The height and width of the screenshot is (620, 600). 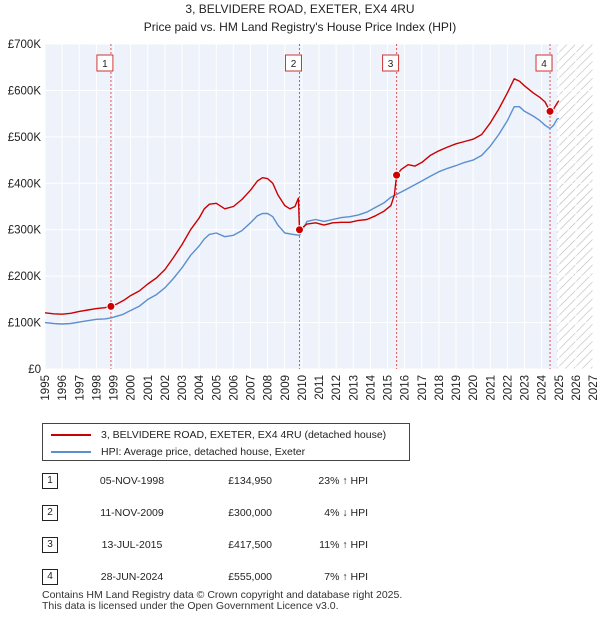 I want to click on x-tick-label: 2006, so click(x=234, y=388).